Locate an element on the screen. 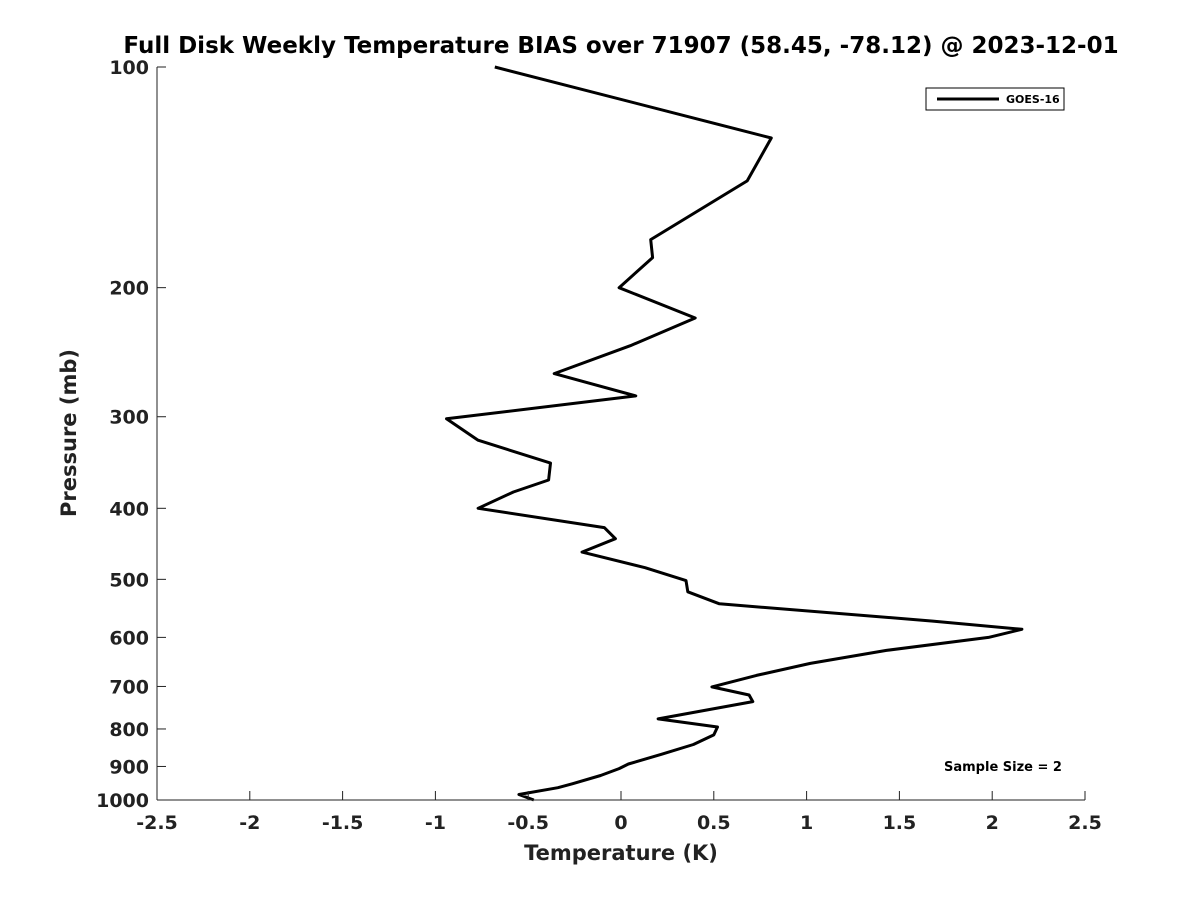 The height and width of the screenshot is (900, 1200). x-tick-label: -2 is located at coordinates (249, 823).